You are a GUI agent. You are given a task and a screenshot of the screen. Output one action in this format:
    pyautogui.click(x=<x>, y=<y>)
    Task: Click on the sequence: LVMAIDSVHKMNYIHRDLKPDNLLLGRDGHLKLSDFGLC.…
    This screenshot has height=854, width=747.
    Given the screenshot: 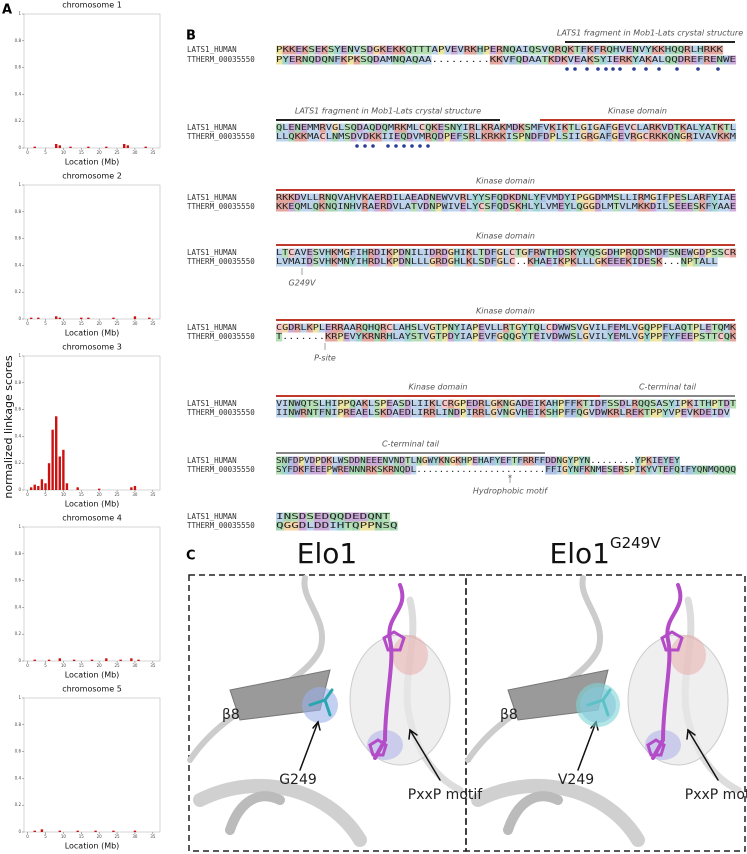 What is the action you would take?
    pyautogui.click(x=497, y=261)
    